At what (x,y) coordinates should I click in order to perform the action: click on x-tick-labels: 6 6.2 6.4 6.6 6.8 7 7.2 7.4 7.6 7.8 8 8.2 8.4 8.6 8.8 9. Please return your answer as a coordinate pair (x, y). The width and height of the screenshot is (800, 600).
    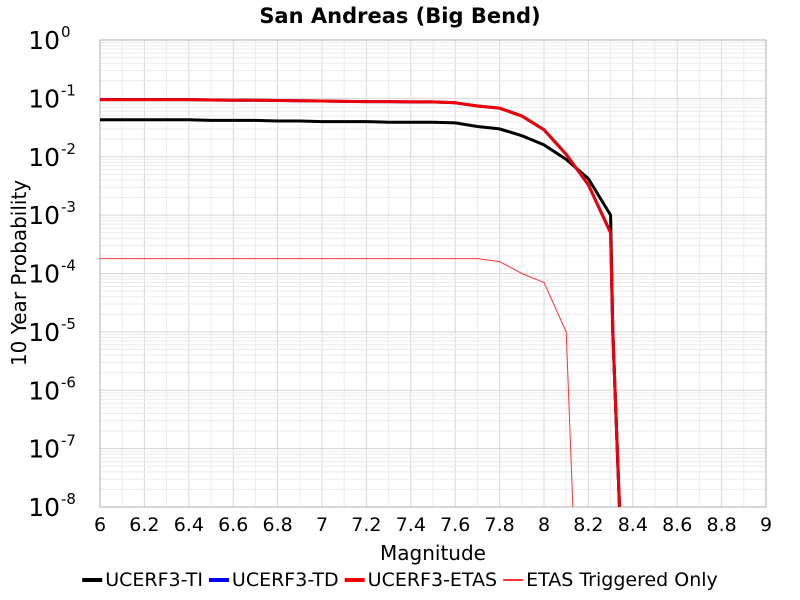
    Looking at the image, I should click on (433, 525).